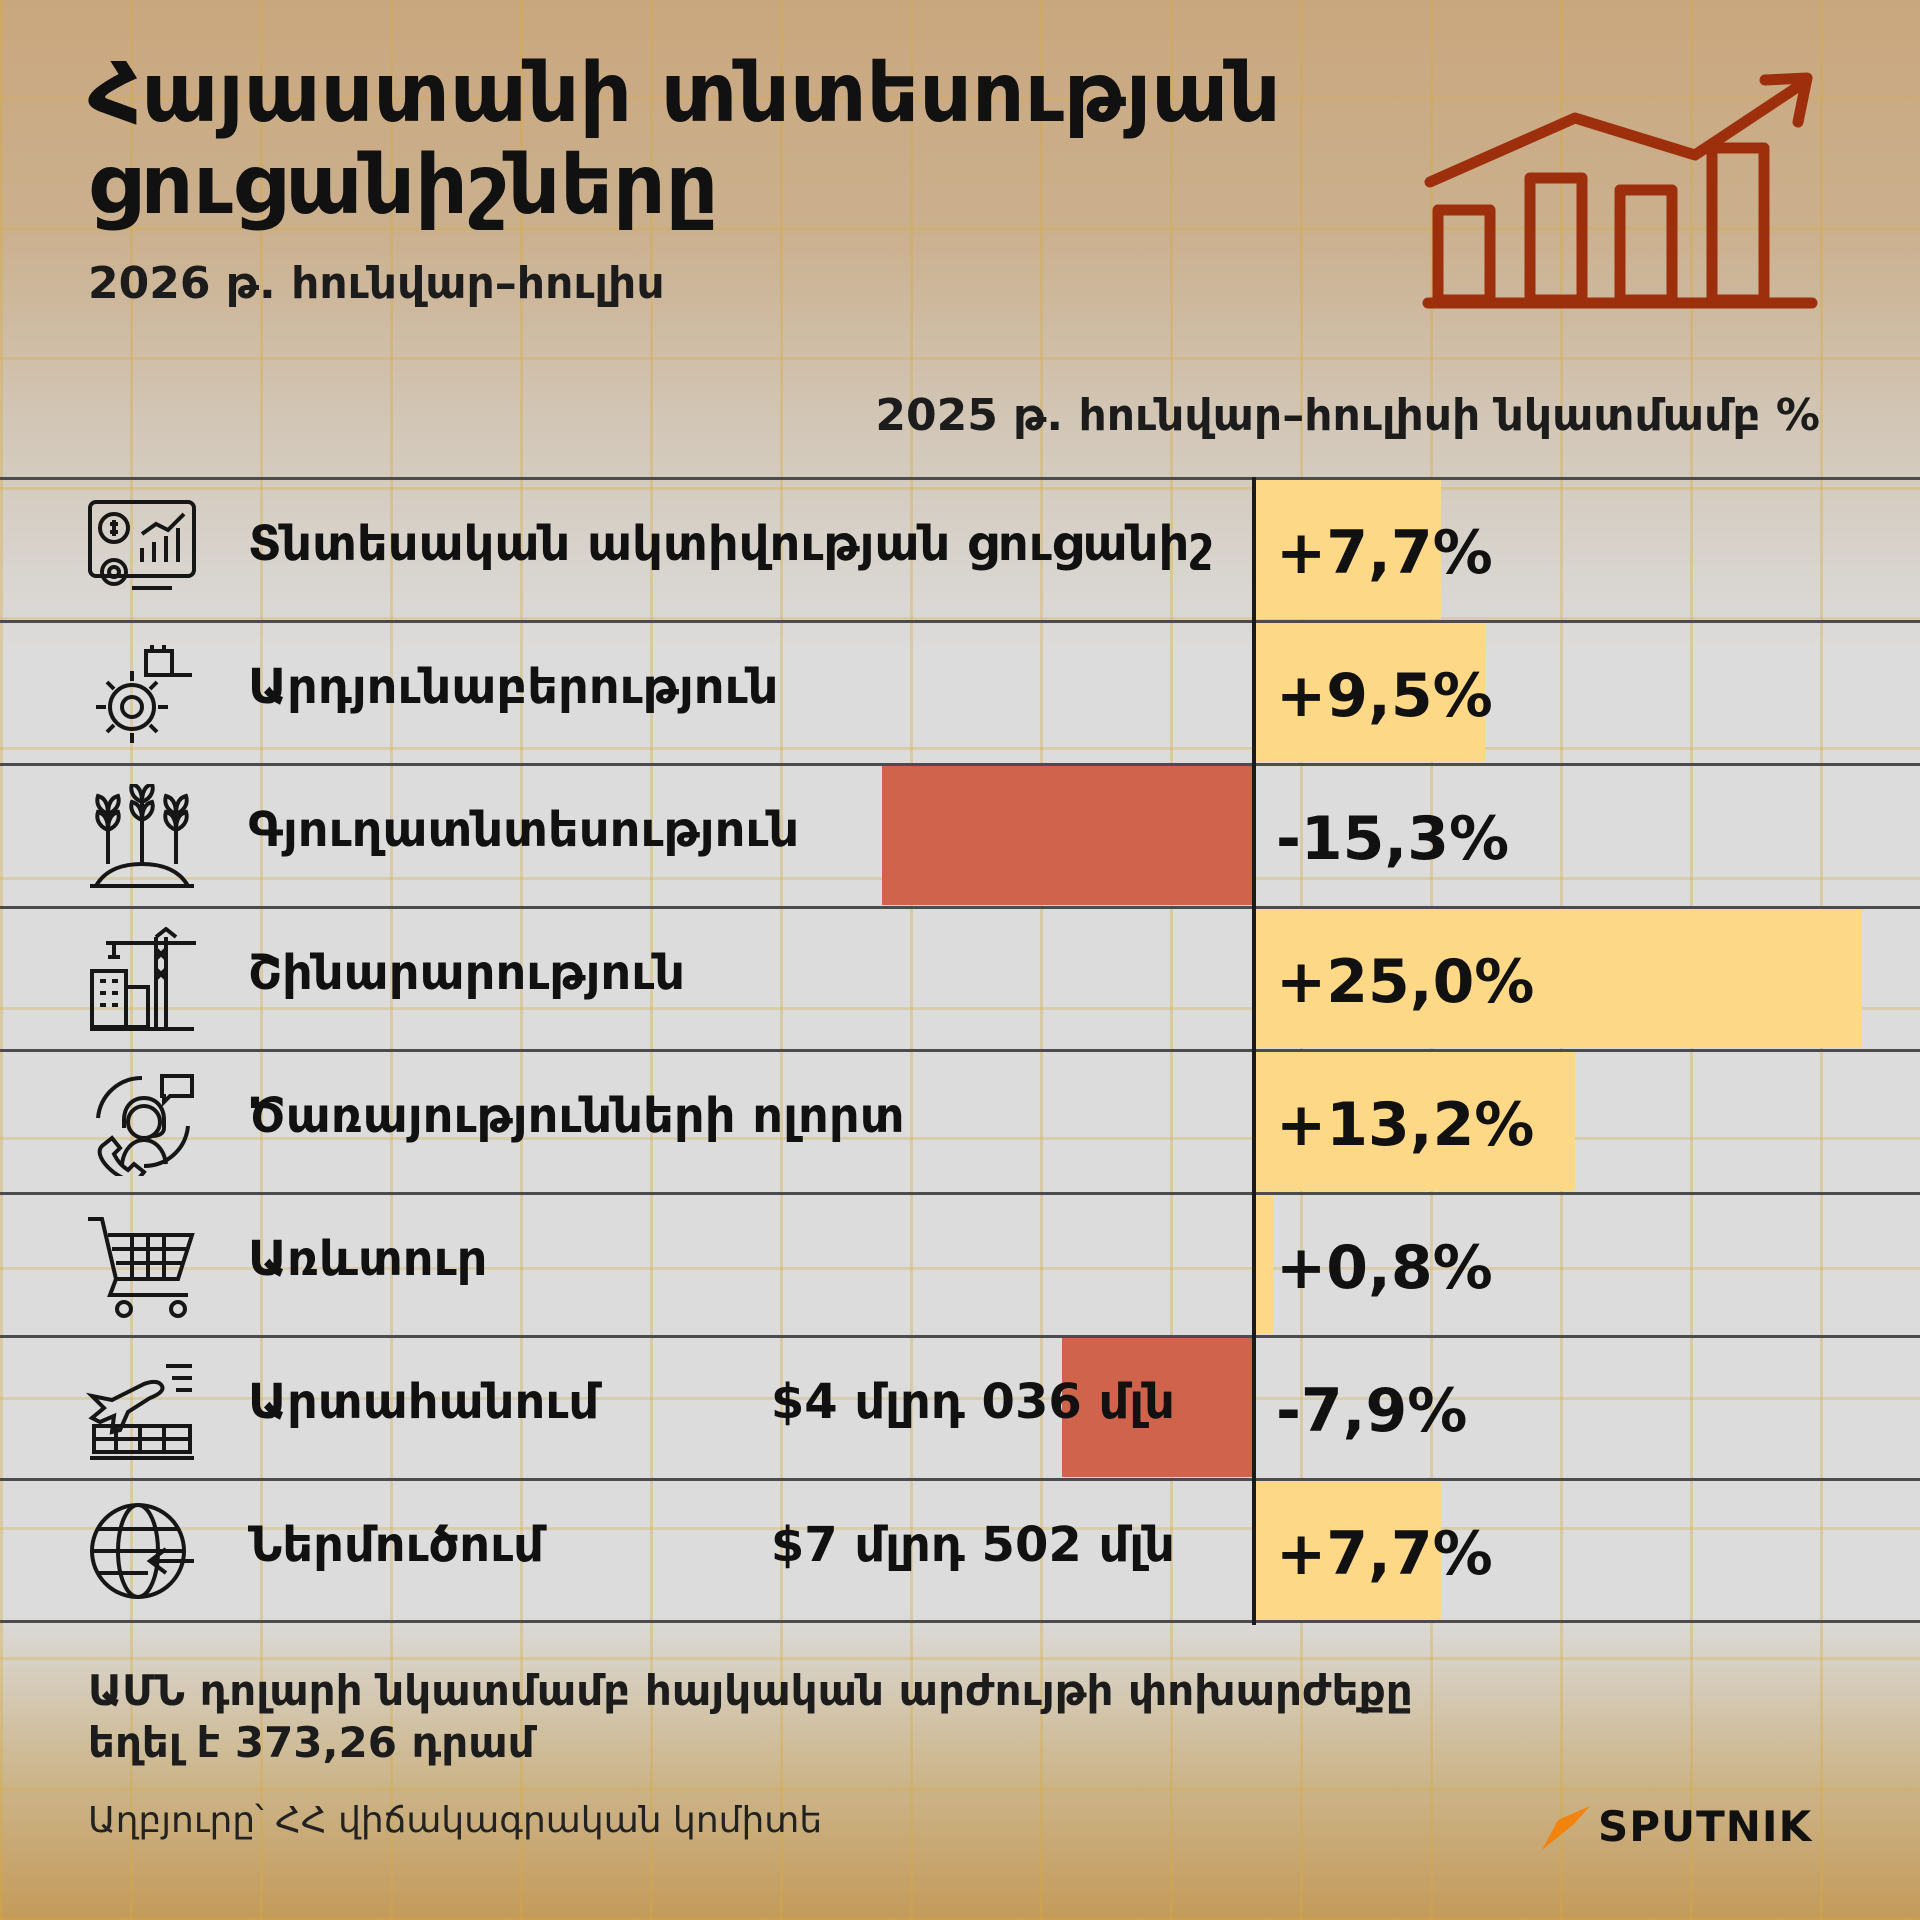 The image size is (1920, 1920). What do you see at coordinates (1405, 982) in the screenshot?
I see `value-label: +25,0%` at bounding box center [1405, 982].